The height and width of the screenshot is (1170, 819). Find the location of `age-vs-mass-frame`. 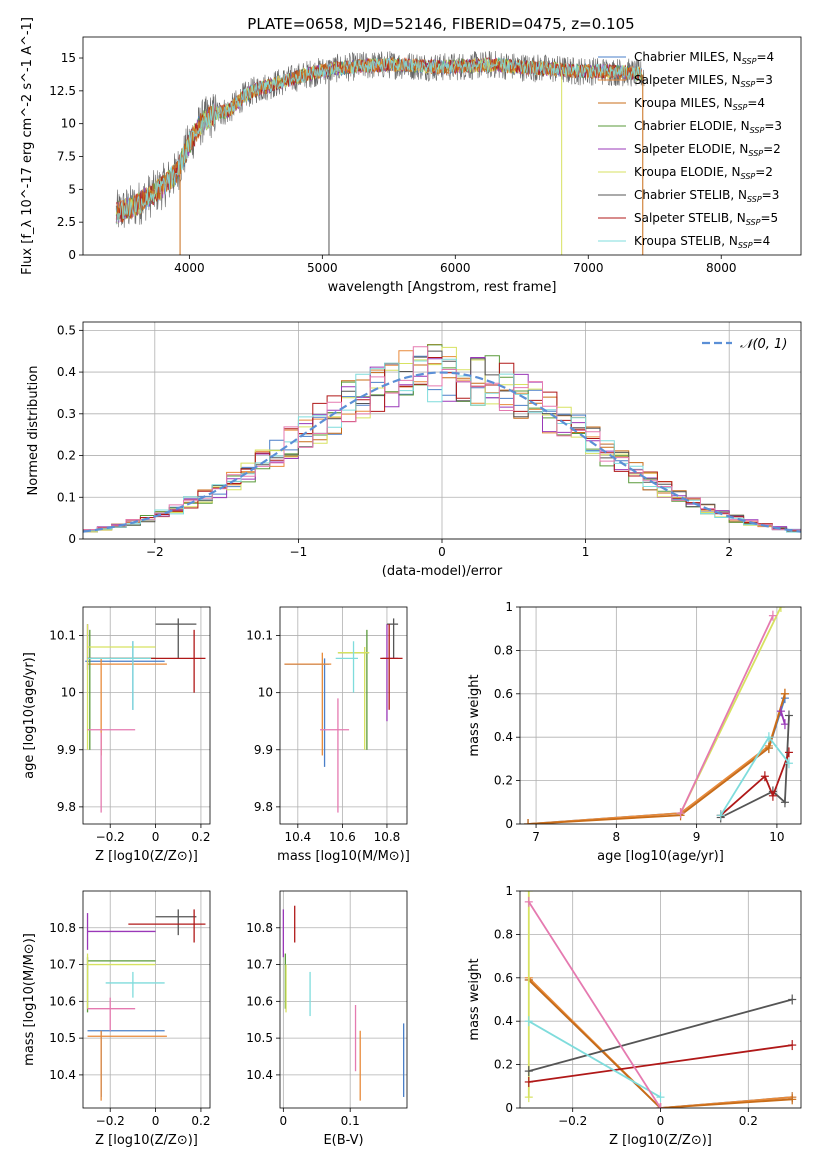

age-vs-mass-frame is located at coordinates (343, 715).